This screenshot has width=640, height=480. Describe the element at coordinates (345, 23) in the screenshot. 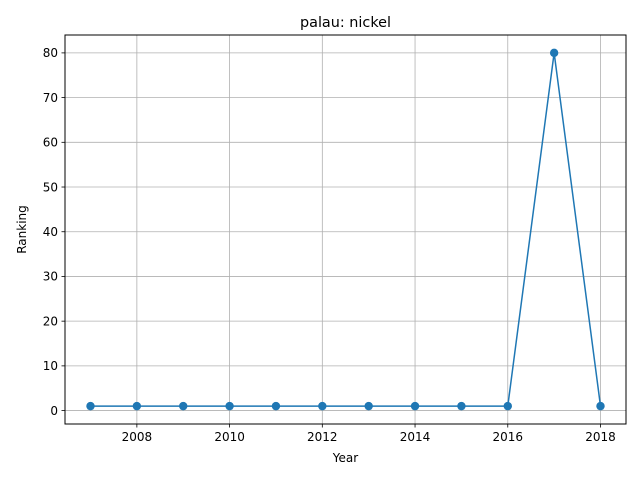

I see `chart-title: palau: nickel` at that location.